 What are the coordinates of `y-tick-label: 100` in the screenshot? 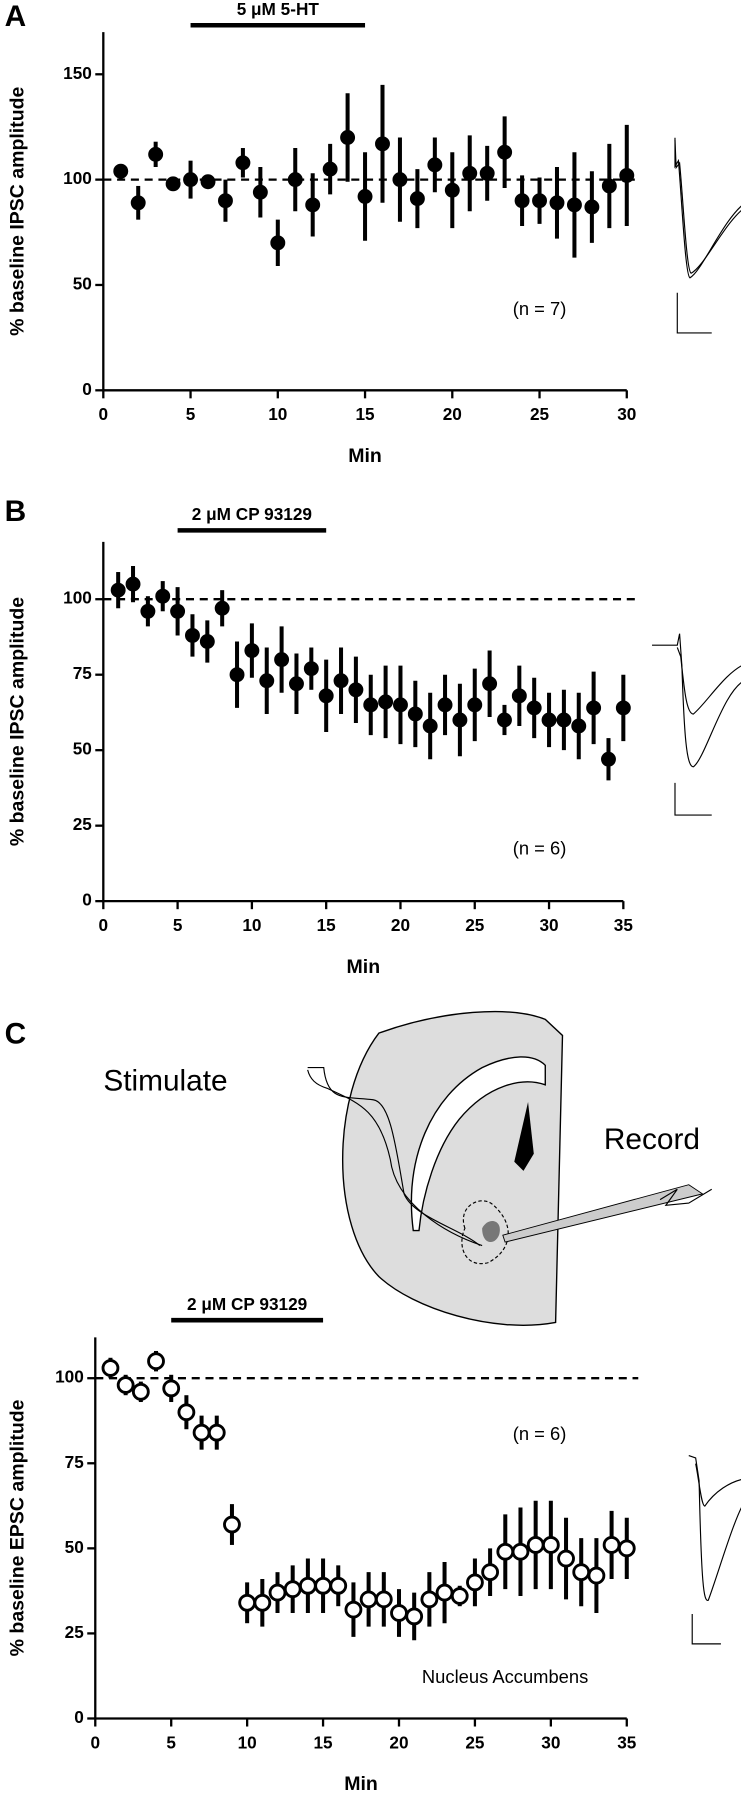 It's located at (77, 178).